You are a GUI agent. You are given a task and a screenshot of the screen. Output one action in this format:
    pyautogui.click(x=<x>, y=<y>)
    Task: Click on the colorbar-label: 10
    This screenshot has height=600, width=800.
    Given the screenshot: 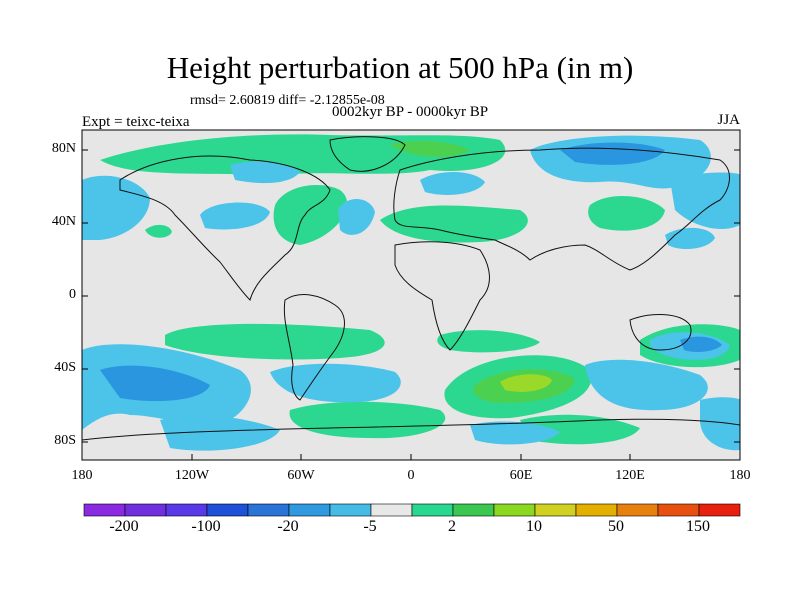 What is the action you would take?
    pyautogui.click(x=534, y=526)
    